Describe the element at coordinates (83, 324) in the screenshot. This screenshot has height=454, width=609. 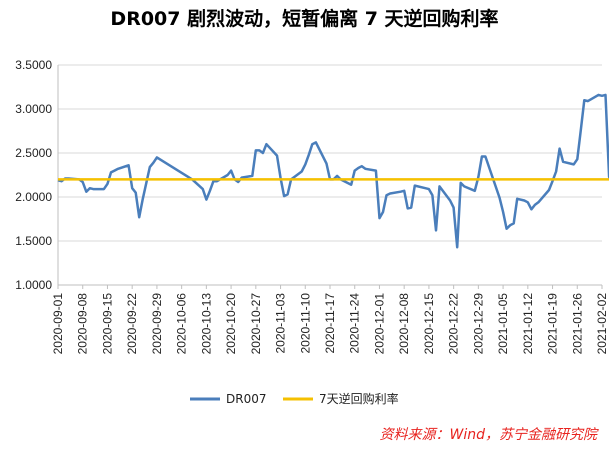
I see `x-tick-label: 2020-09-08` at that location.